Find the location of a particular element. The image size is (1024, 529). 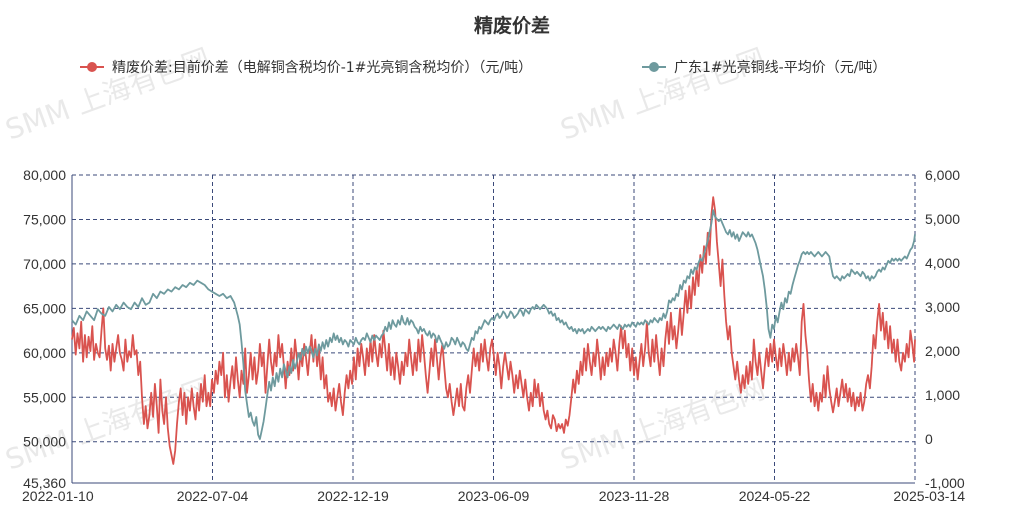

right-tick-label: -1,000 is located at coordinates (945, 483).